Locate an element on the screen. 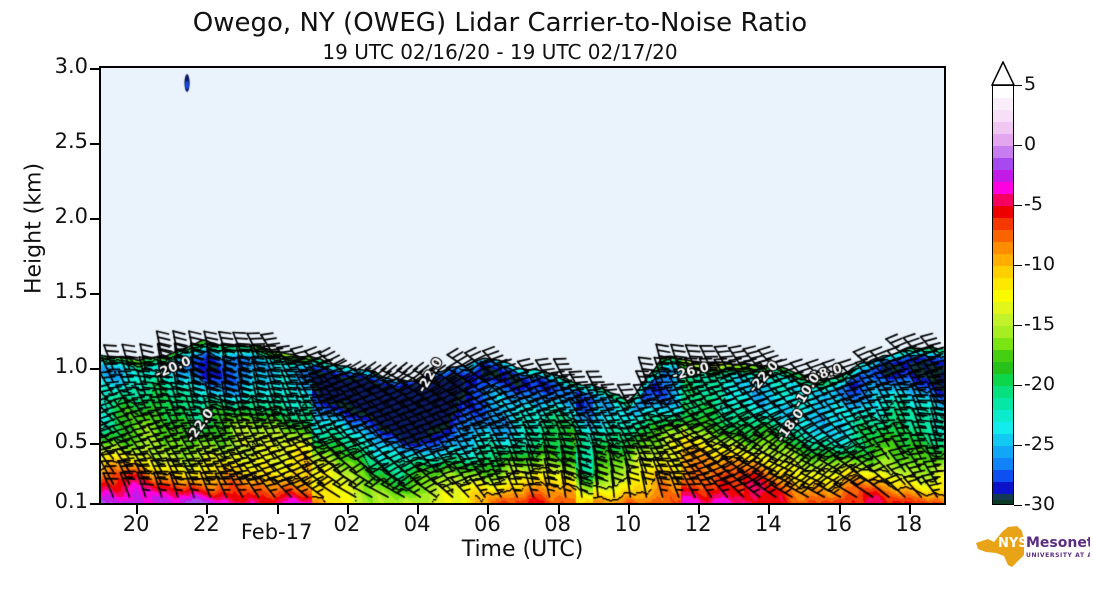  nys-mesonet-logo: NYS Mesonet UNIVERSITY AT ALBANY is located at coordinates (1033, 546).